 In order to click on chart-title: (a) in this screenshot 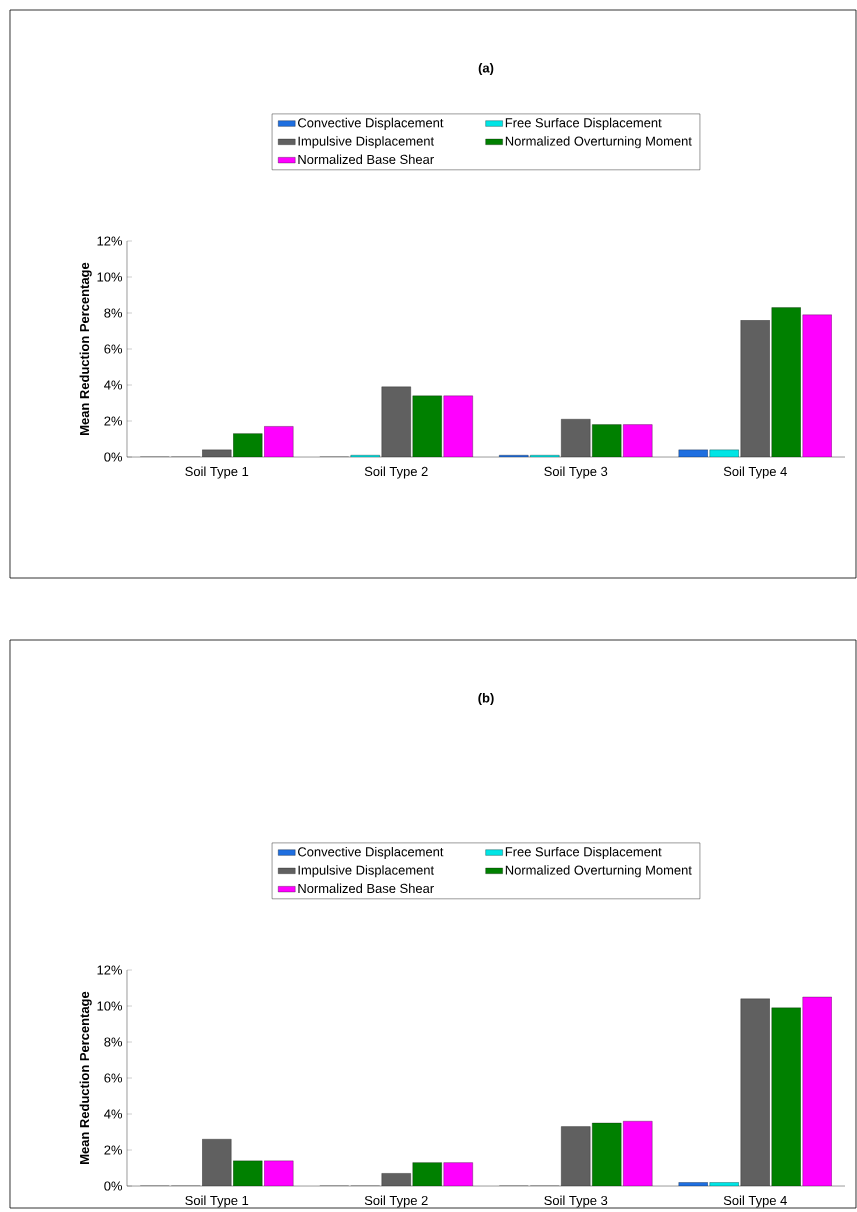, I will do `click(486, 69)`.